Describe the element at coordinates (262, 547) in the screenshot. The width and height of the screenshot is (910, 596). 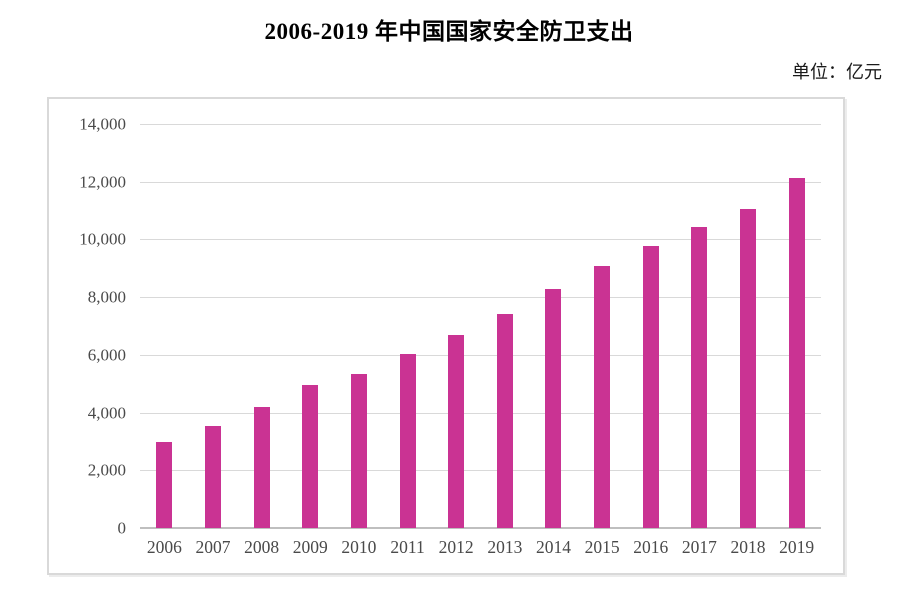
I see `x-tick-label: 2008` at that location.